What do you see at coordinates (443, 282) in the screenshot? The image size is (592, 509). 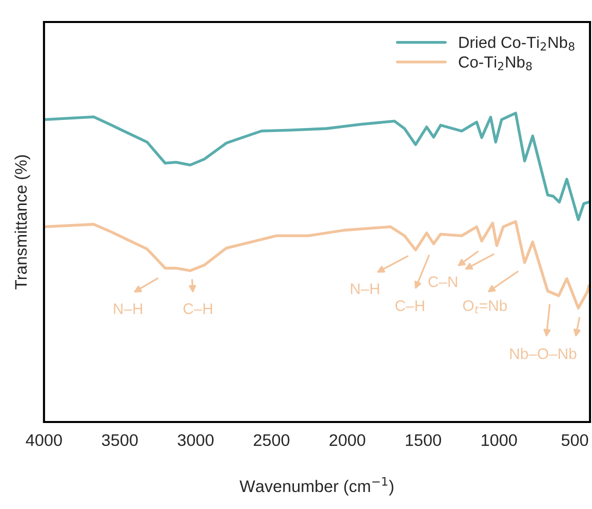 I see `annotation: C–N` at bounding box center [443, 282].